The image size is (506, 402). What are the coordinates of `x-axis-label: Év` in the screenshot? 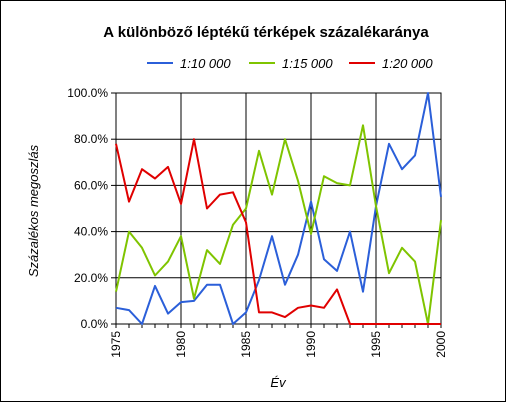 It's located at (278, 382).